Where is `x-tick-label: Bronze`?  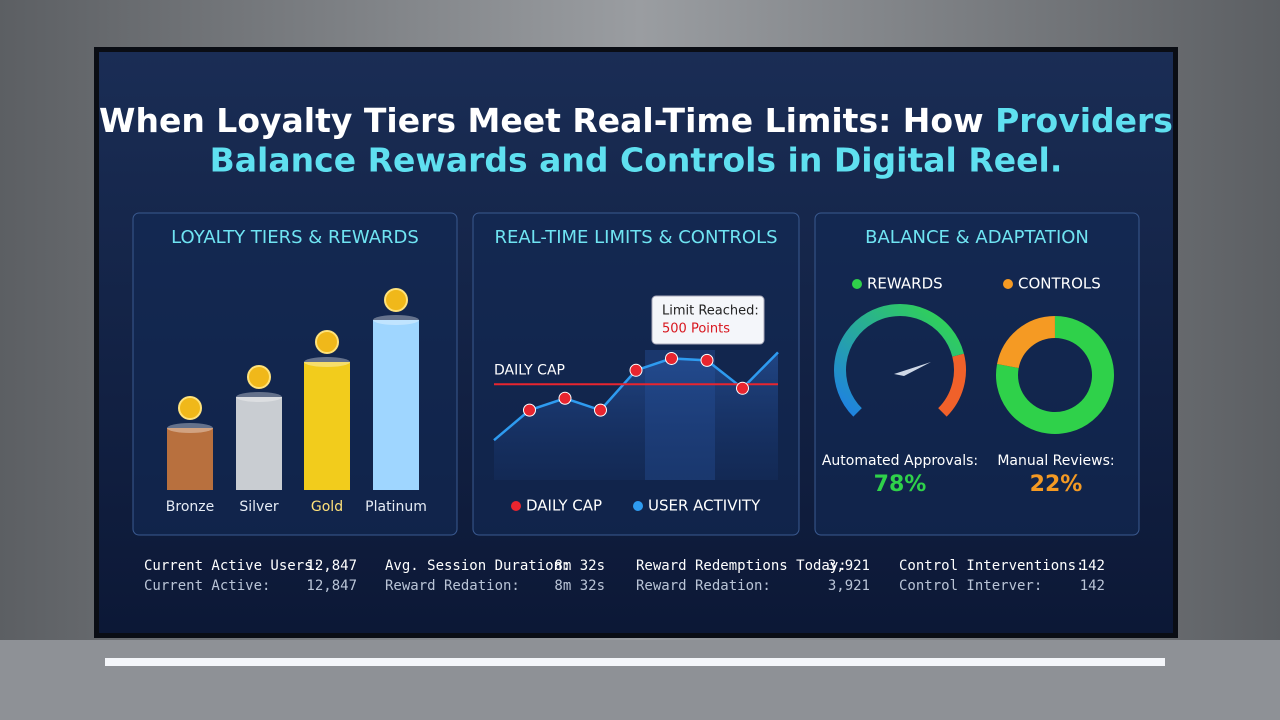
x-tick-label: Bronze is located at coordinates (190, 507).